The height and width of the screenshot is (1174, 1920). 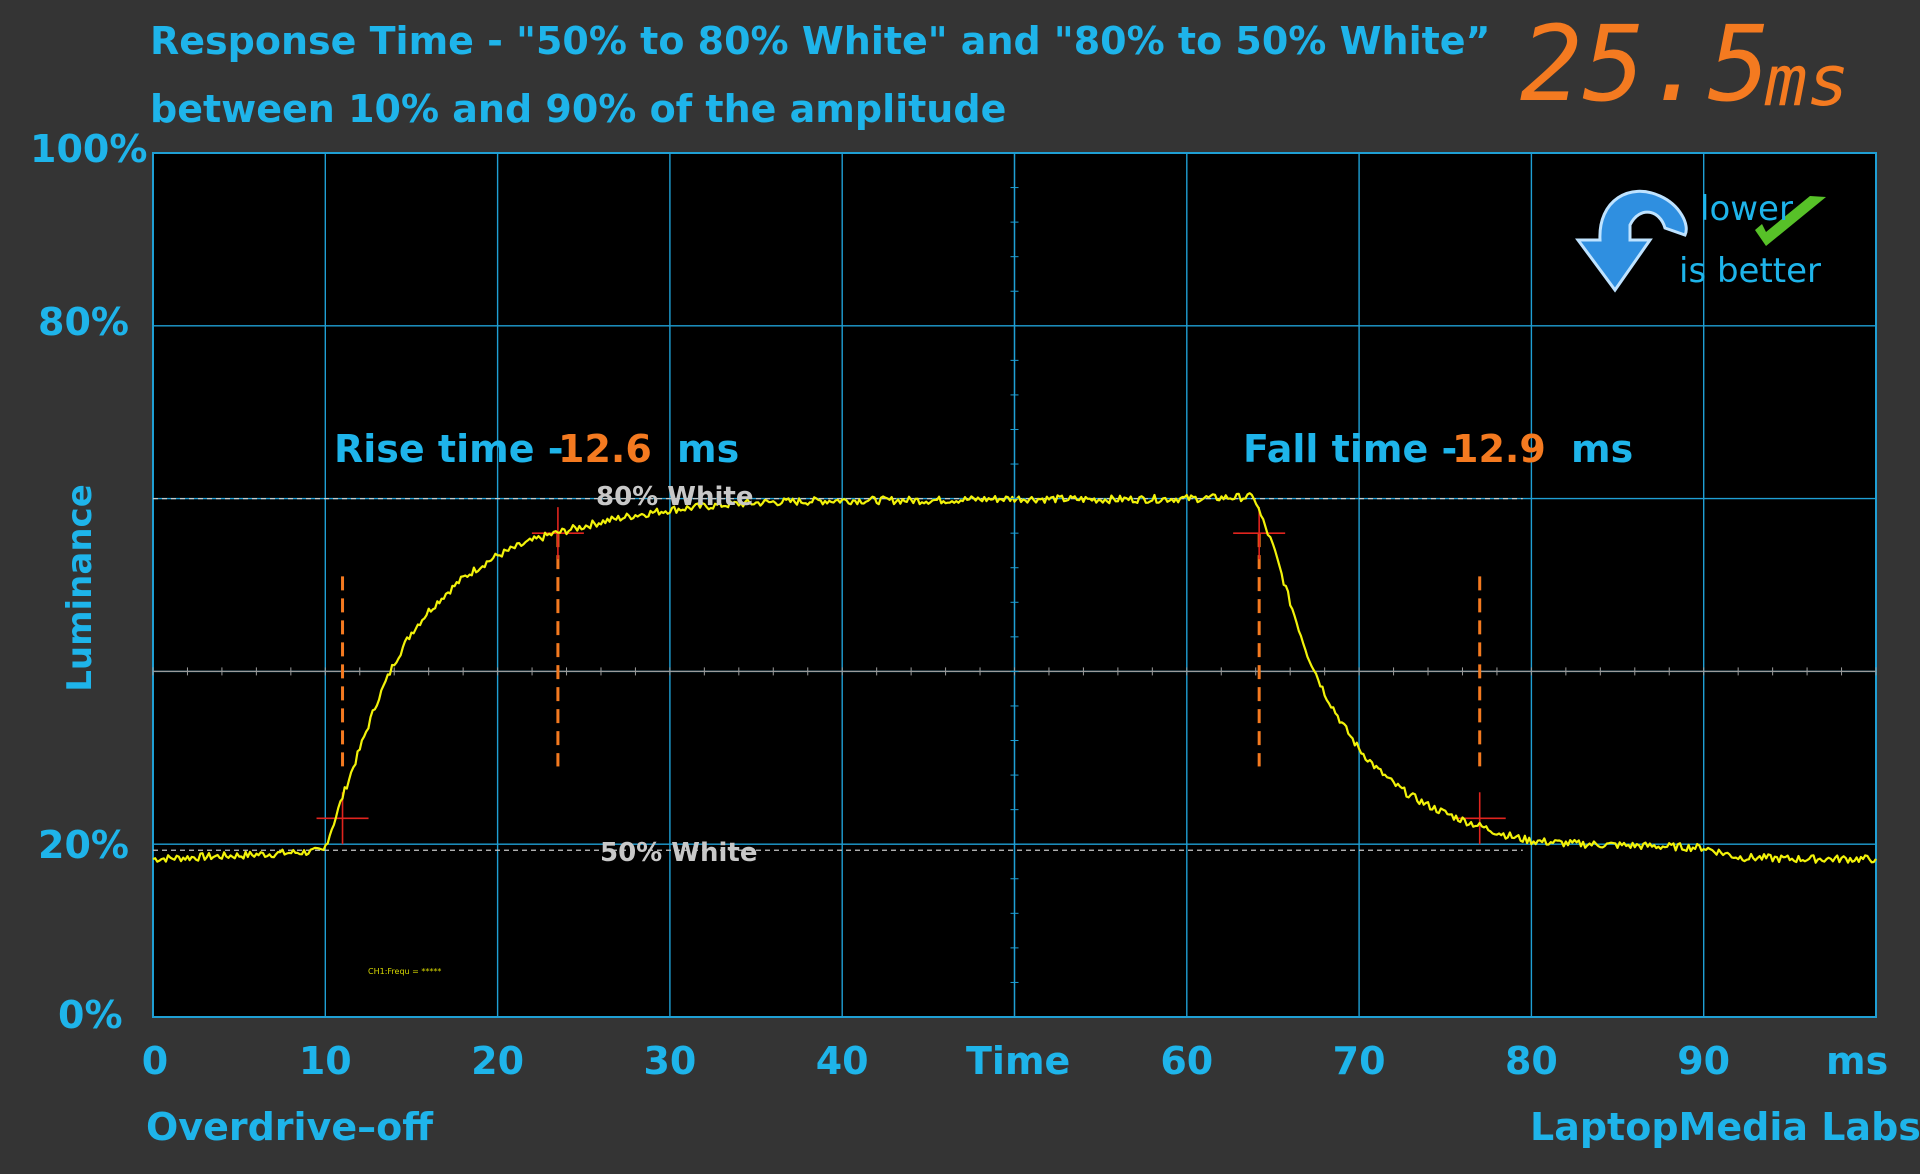 What do you see at coordinates (842, 1061) in the screenshot?
I see `x-tick-label: 40` at bounding box center [842, 1061].